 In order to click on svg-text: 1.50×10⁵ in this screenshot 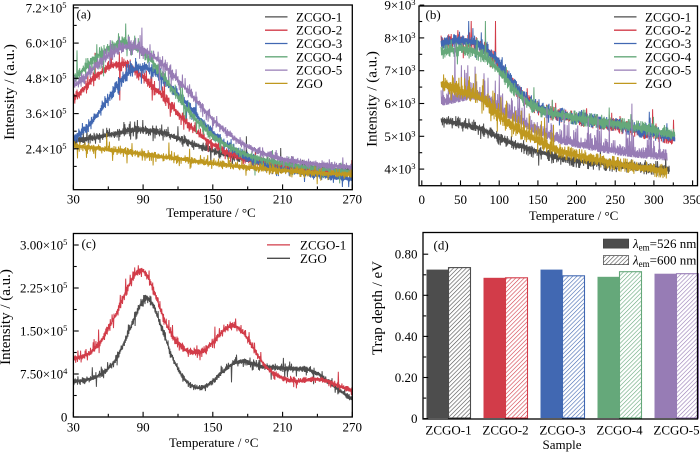, I will do `click(43, 331)`.